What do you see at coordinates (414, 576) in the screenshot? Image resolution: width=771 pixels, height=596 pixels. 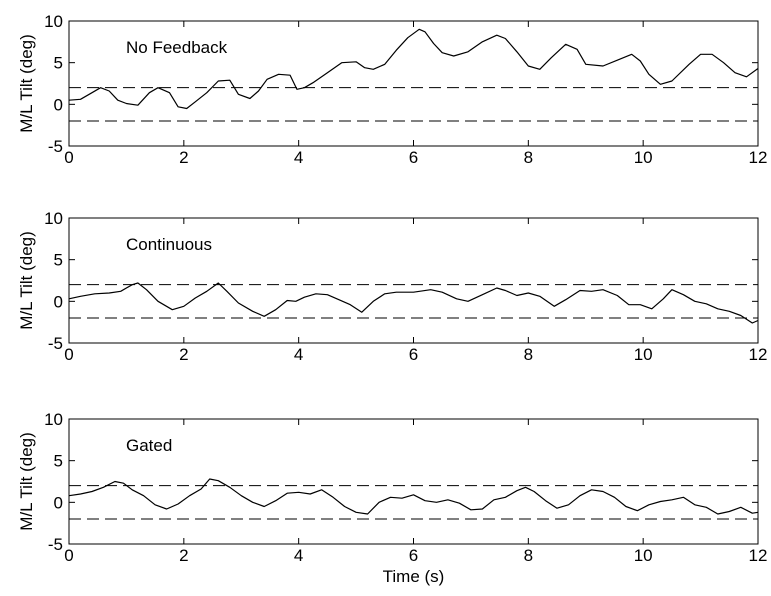 I see `x-axis-label: Time (s)` at bounding box center [414, 576].